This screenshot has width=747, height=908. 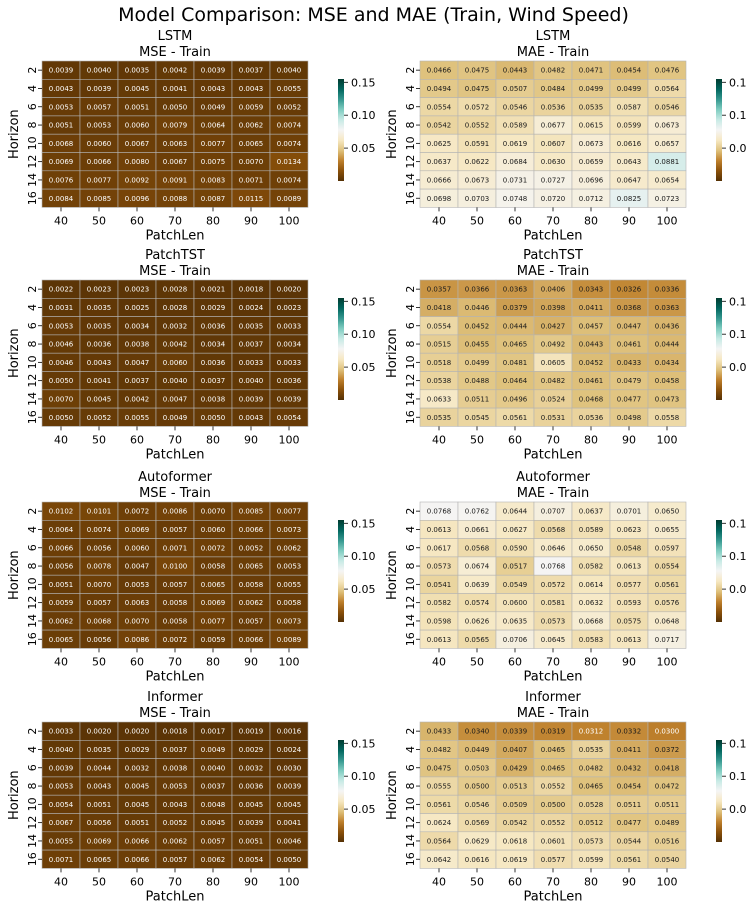 What do you see at coordinates (32, 767) in the screenshot?
I see `informer-mse-y-tick-label: 6` at bounding box center [32, 767].